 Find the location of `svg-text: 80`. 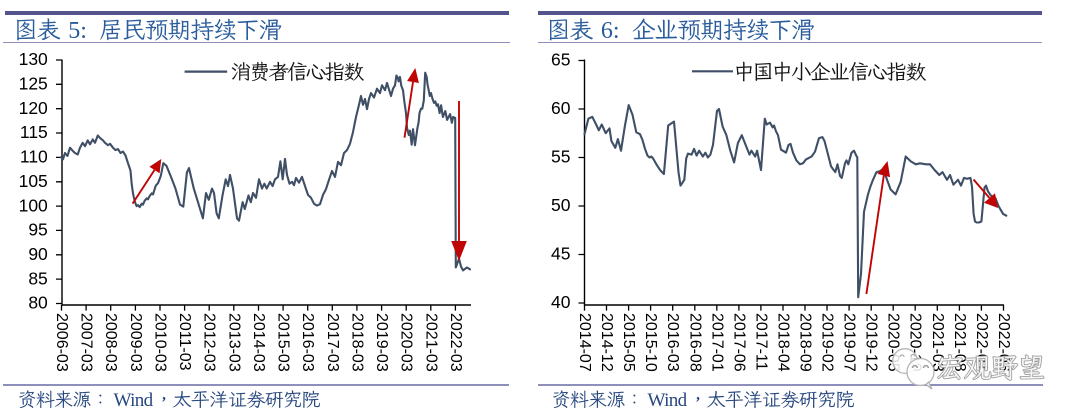

svg-text: 80 is located at coordinates (38, 303).